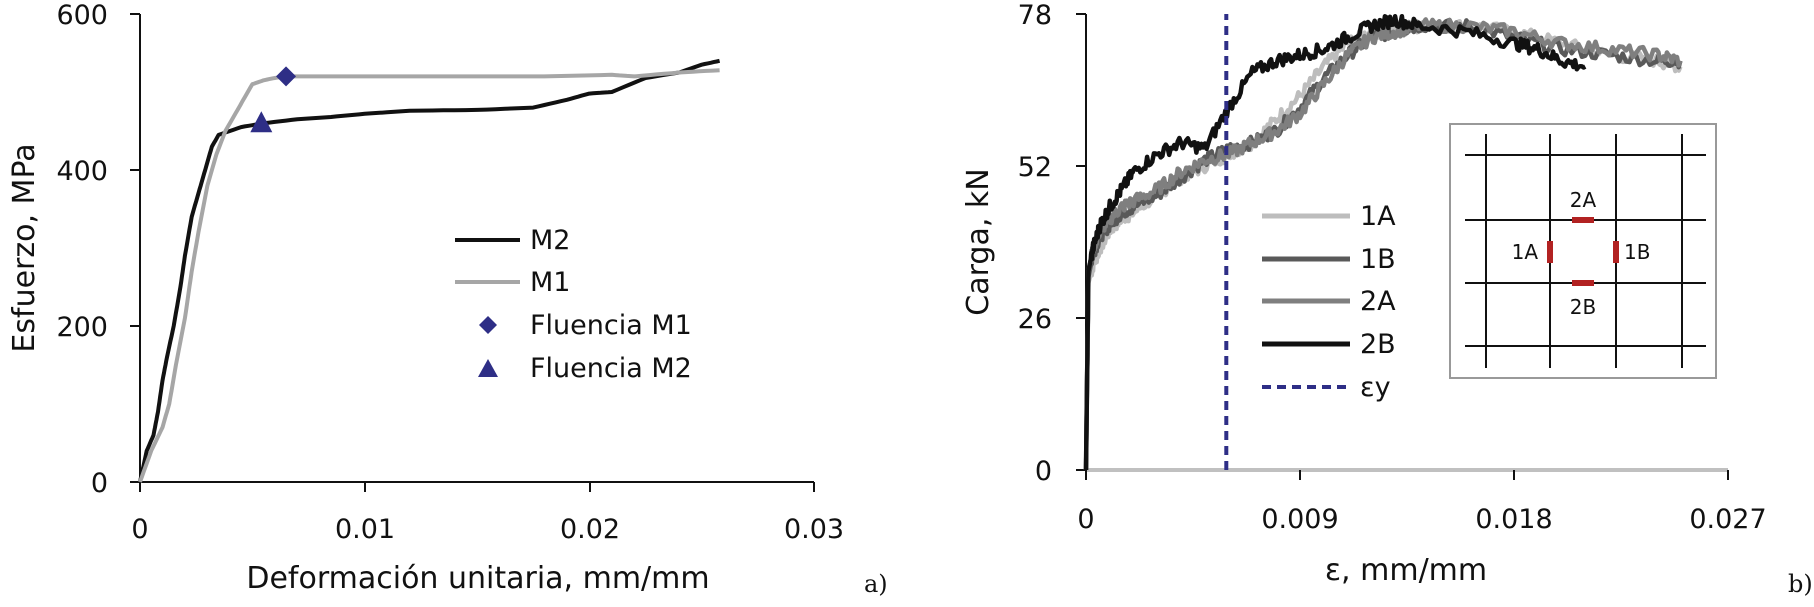 Image resolution: width=1814 pixels, height=607 pixels. I want to click on chart-a-x-axis-title: Deformación unitaria, mm/mm, so click(477, 578).